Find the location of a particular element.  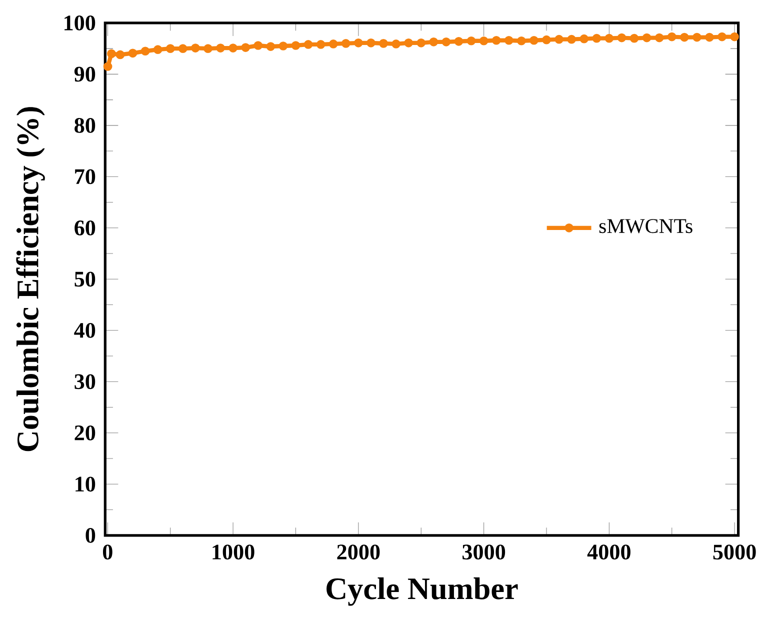

x-tick-label: 5000 is located at coordinates (734, 552).